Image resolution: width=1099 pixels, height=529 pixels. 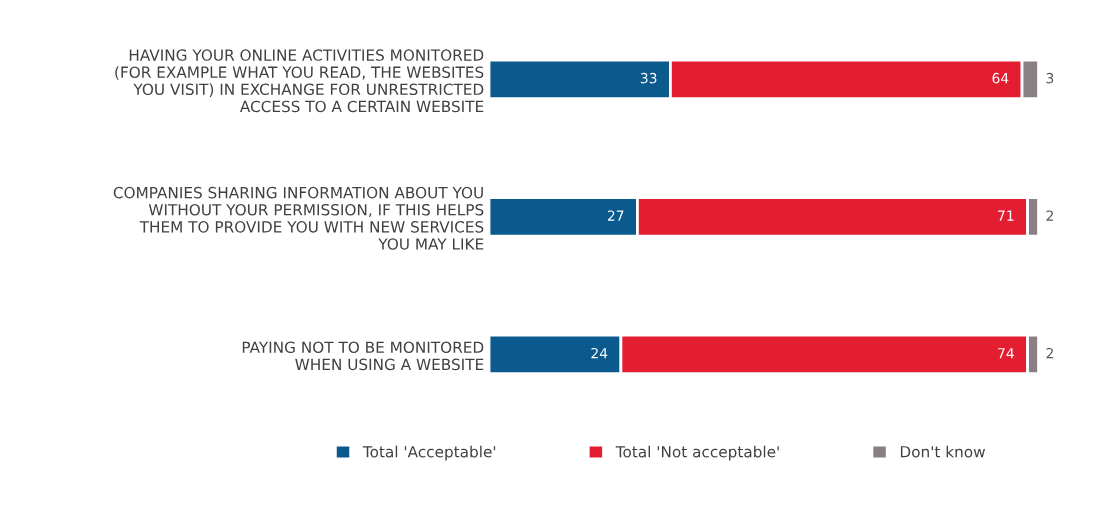 What do you see at coordinates (599, 353) in the screenshot?
I see `data-label: 24` at bounding box center [599, 353].